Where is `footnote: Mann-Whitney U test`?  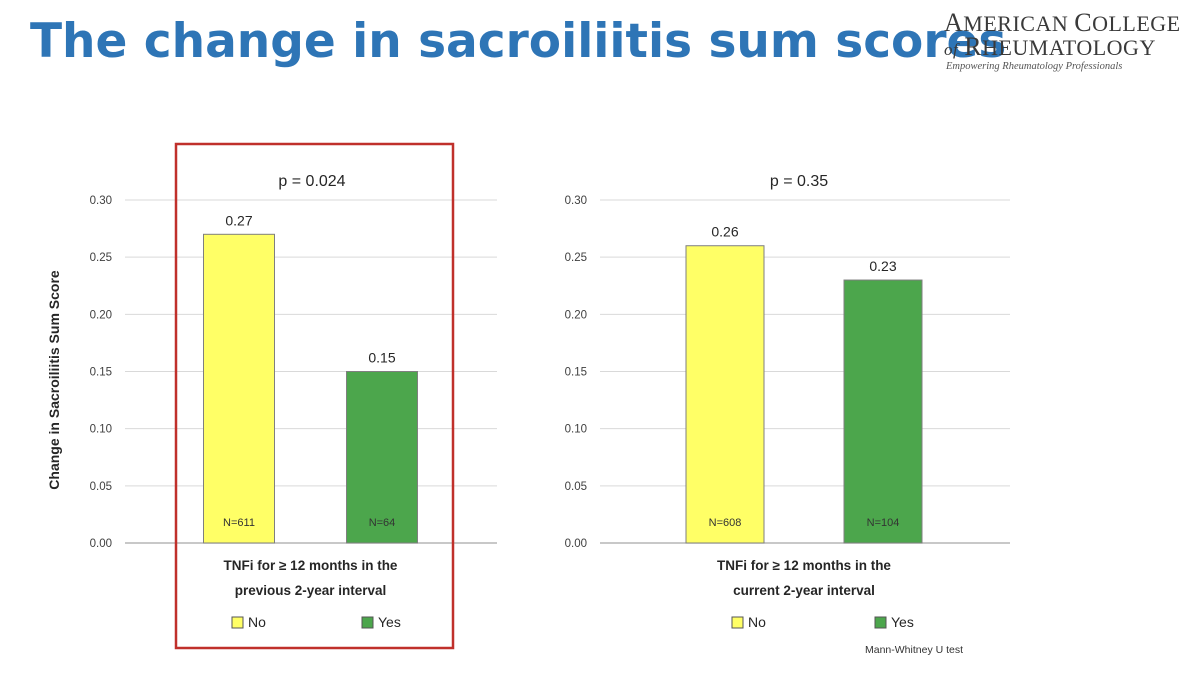
footnote: Mann-Whitney U test is located at coordinates (914, 650).